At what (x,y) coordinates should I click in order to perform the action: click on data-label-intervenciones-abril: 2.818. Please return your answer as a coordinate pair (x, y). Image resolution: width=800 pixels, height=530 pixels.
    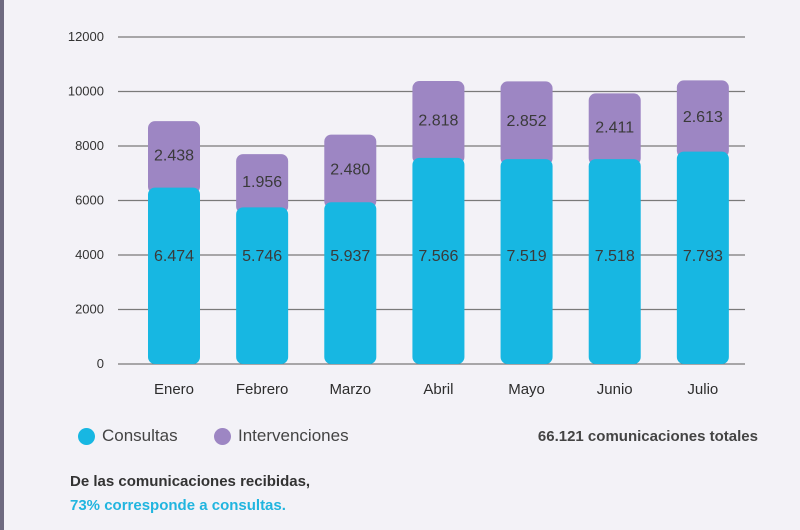
    Looking at the image, I should click on (438, 120).